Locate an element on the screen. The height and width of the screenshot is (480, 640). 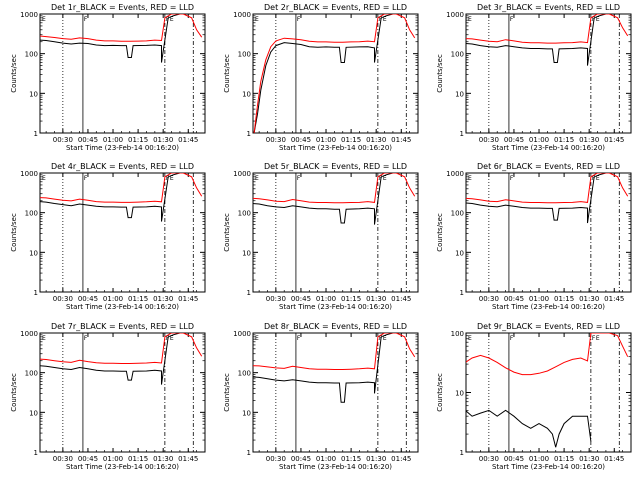
panel-title: Det 7r_BLACK = Events, RED = LLD is located at coordinates (122, 326).